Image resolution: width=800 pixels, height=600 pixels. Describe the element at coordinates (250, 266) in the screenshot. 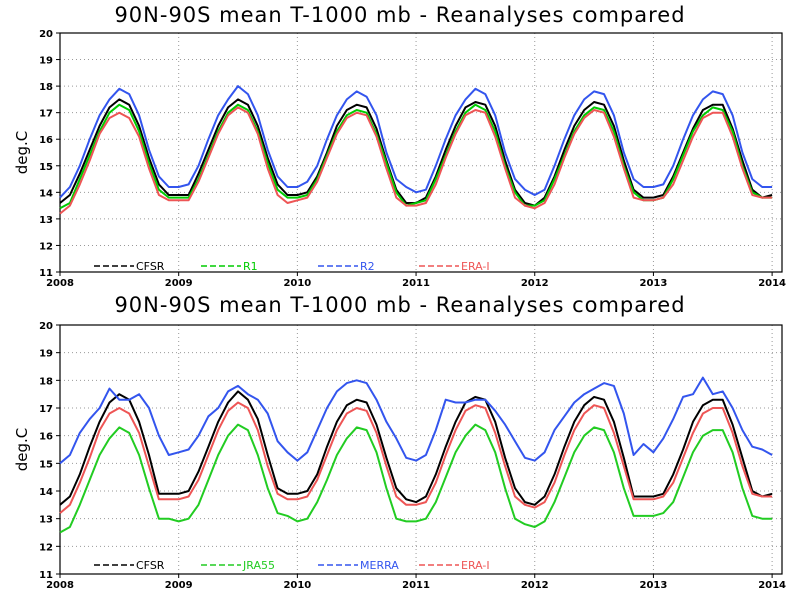

I see `legend-label: R1` at that location.